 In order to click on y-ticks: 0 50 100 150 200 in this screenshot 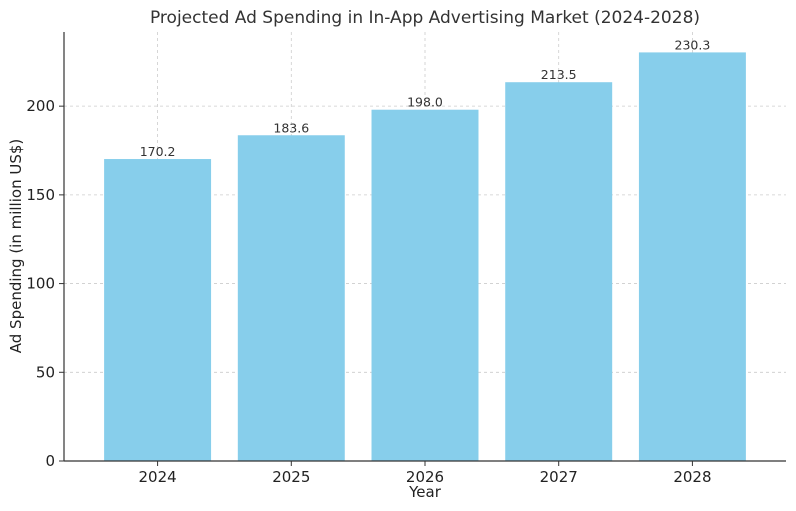, I will do `click(45, 283)`.